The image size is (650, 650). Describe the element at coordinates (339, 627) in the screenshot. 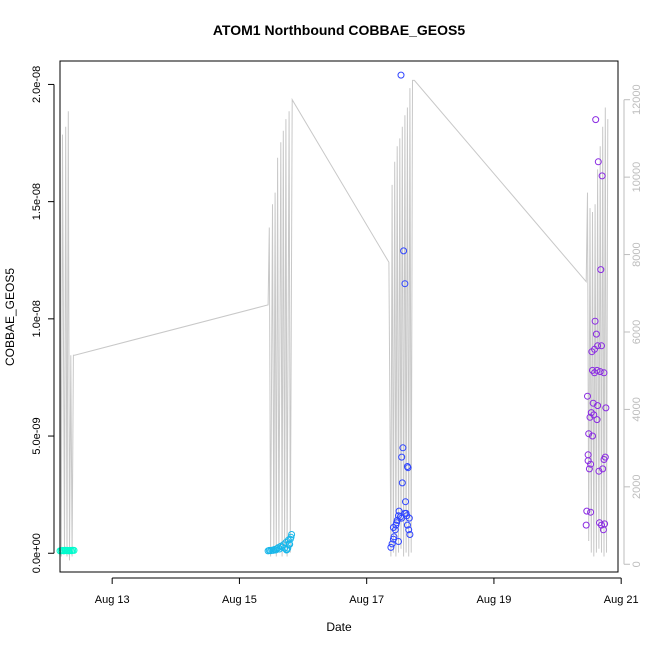

I see `x-axis-label: Date` at that location.